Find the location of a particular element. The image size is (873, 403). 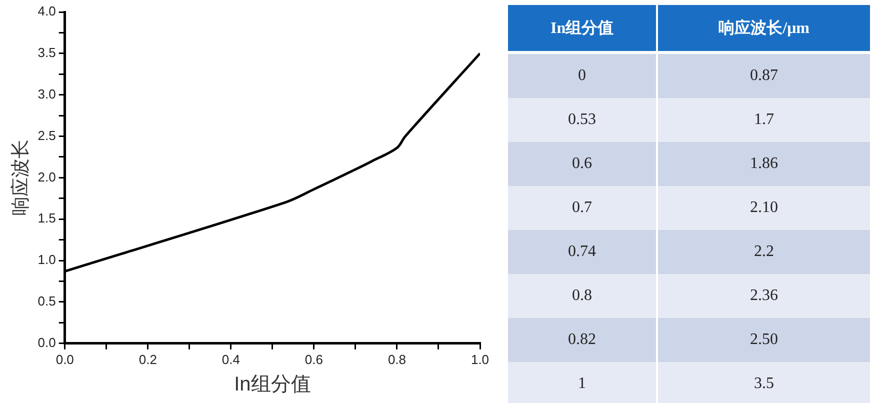

y-tick-label: 0.5 is located at coordinates (47, 301).